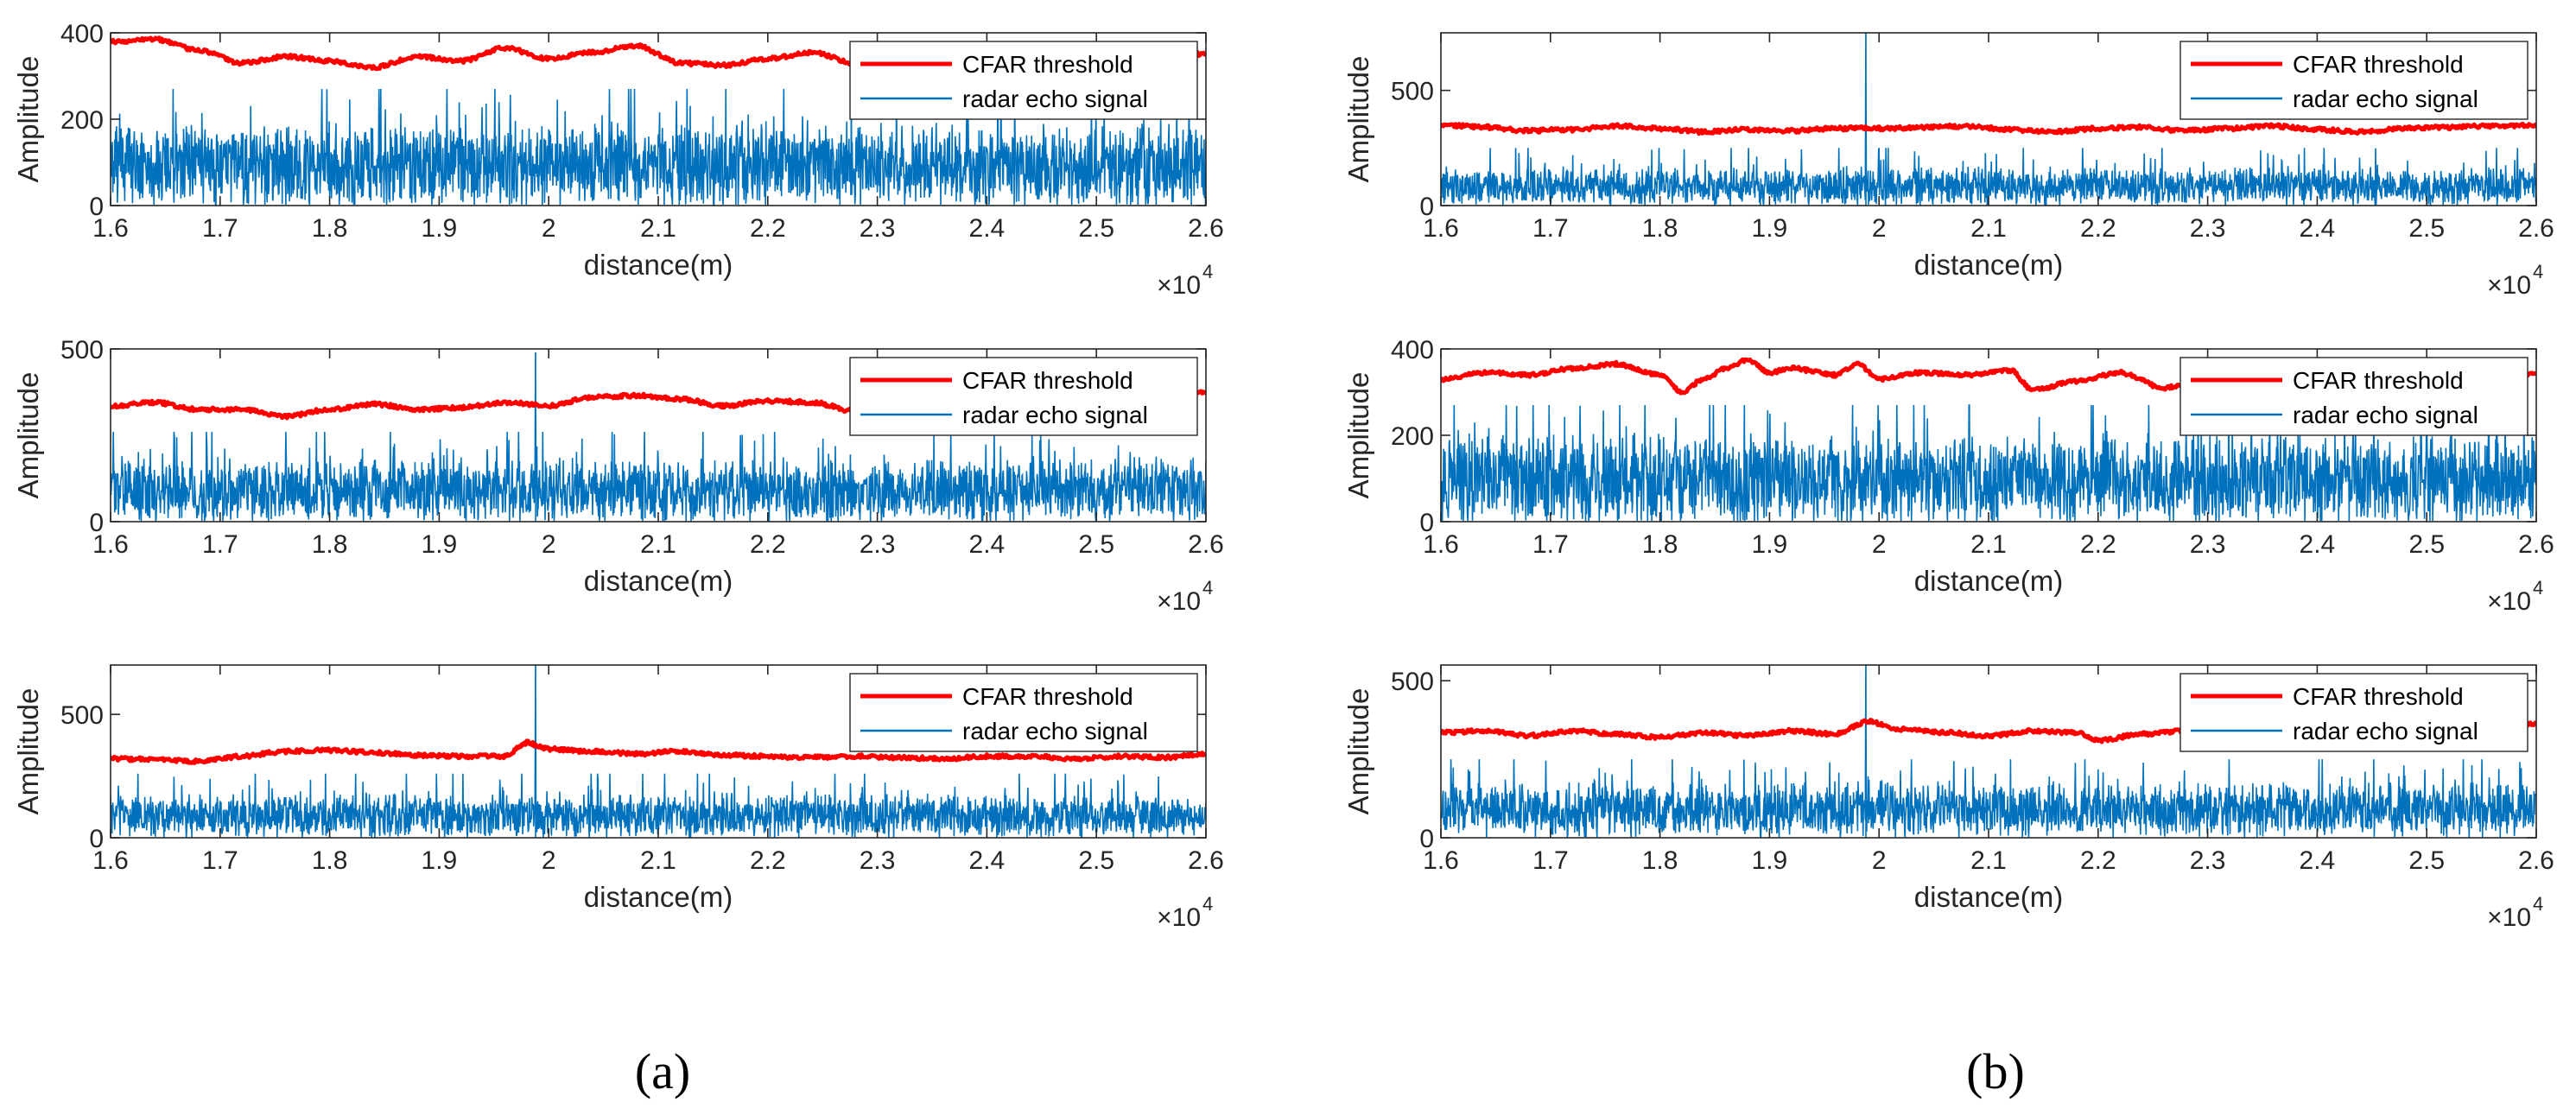  I want to click on panel-label-a: (a), so click(662, 1071).